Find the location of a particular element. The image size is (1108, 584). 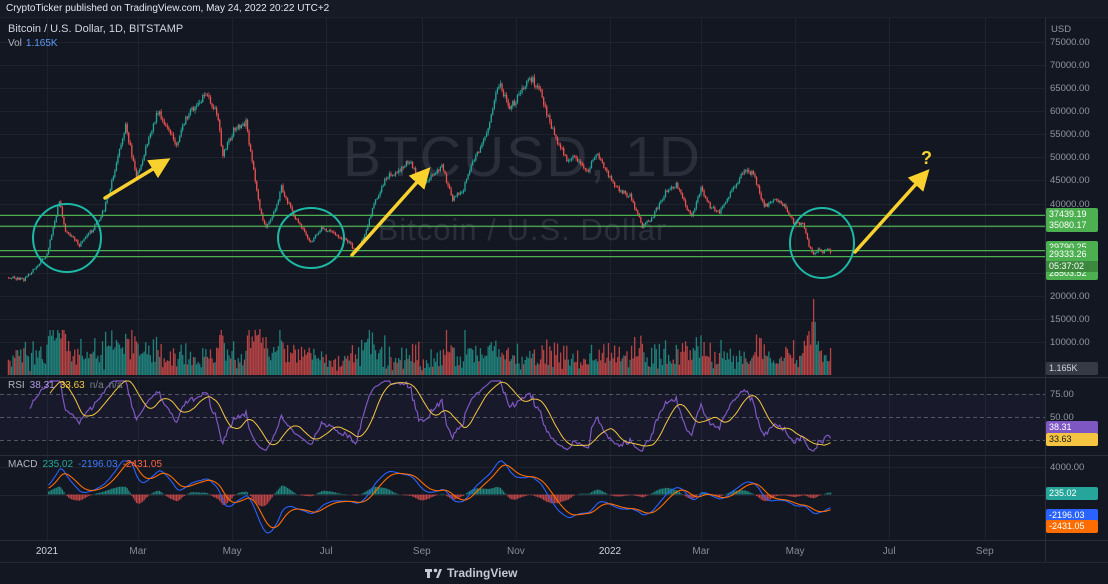

macd-legend: MACD 235.02 -2196.03 -2431.05 is located at coordinates (85, 464).